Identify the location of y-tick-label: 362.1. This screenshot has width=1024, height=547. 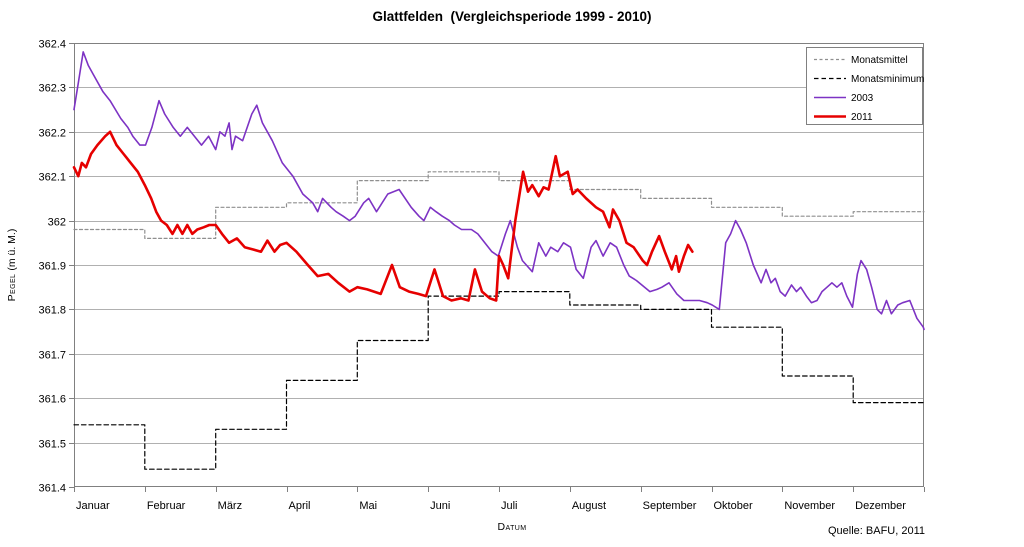
(52, 178).